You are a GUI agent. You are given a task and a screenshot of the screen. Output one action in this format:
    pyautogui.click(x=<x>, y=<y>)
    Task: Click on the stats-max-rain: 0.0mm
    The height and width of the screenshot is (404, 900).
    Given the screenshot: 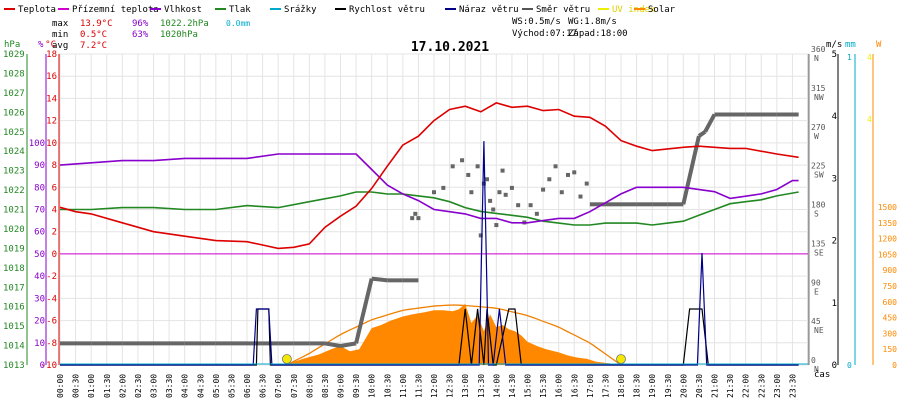 What is the action you would take?
    pyautogui.click(x=238, y=23)
    